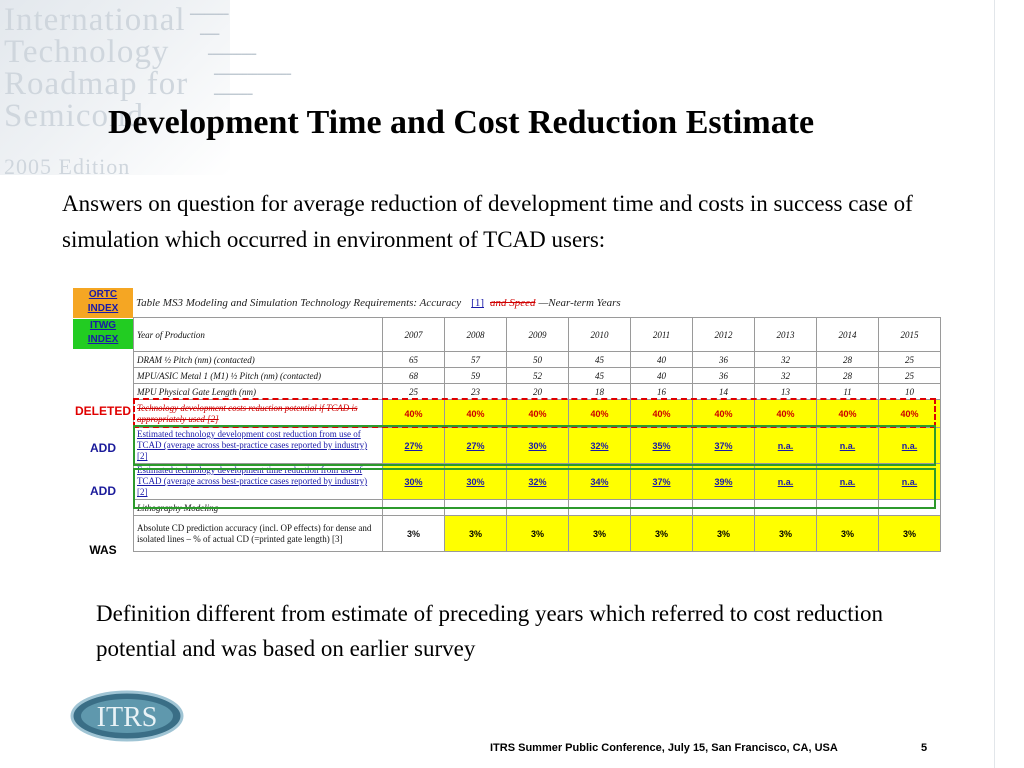 Image resolution: width=1024 pixels, height=768 pixels. I want to click on year-cell: 2009, so click(537, 334).